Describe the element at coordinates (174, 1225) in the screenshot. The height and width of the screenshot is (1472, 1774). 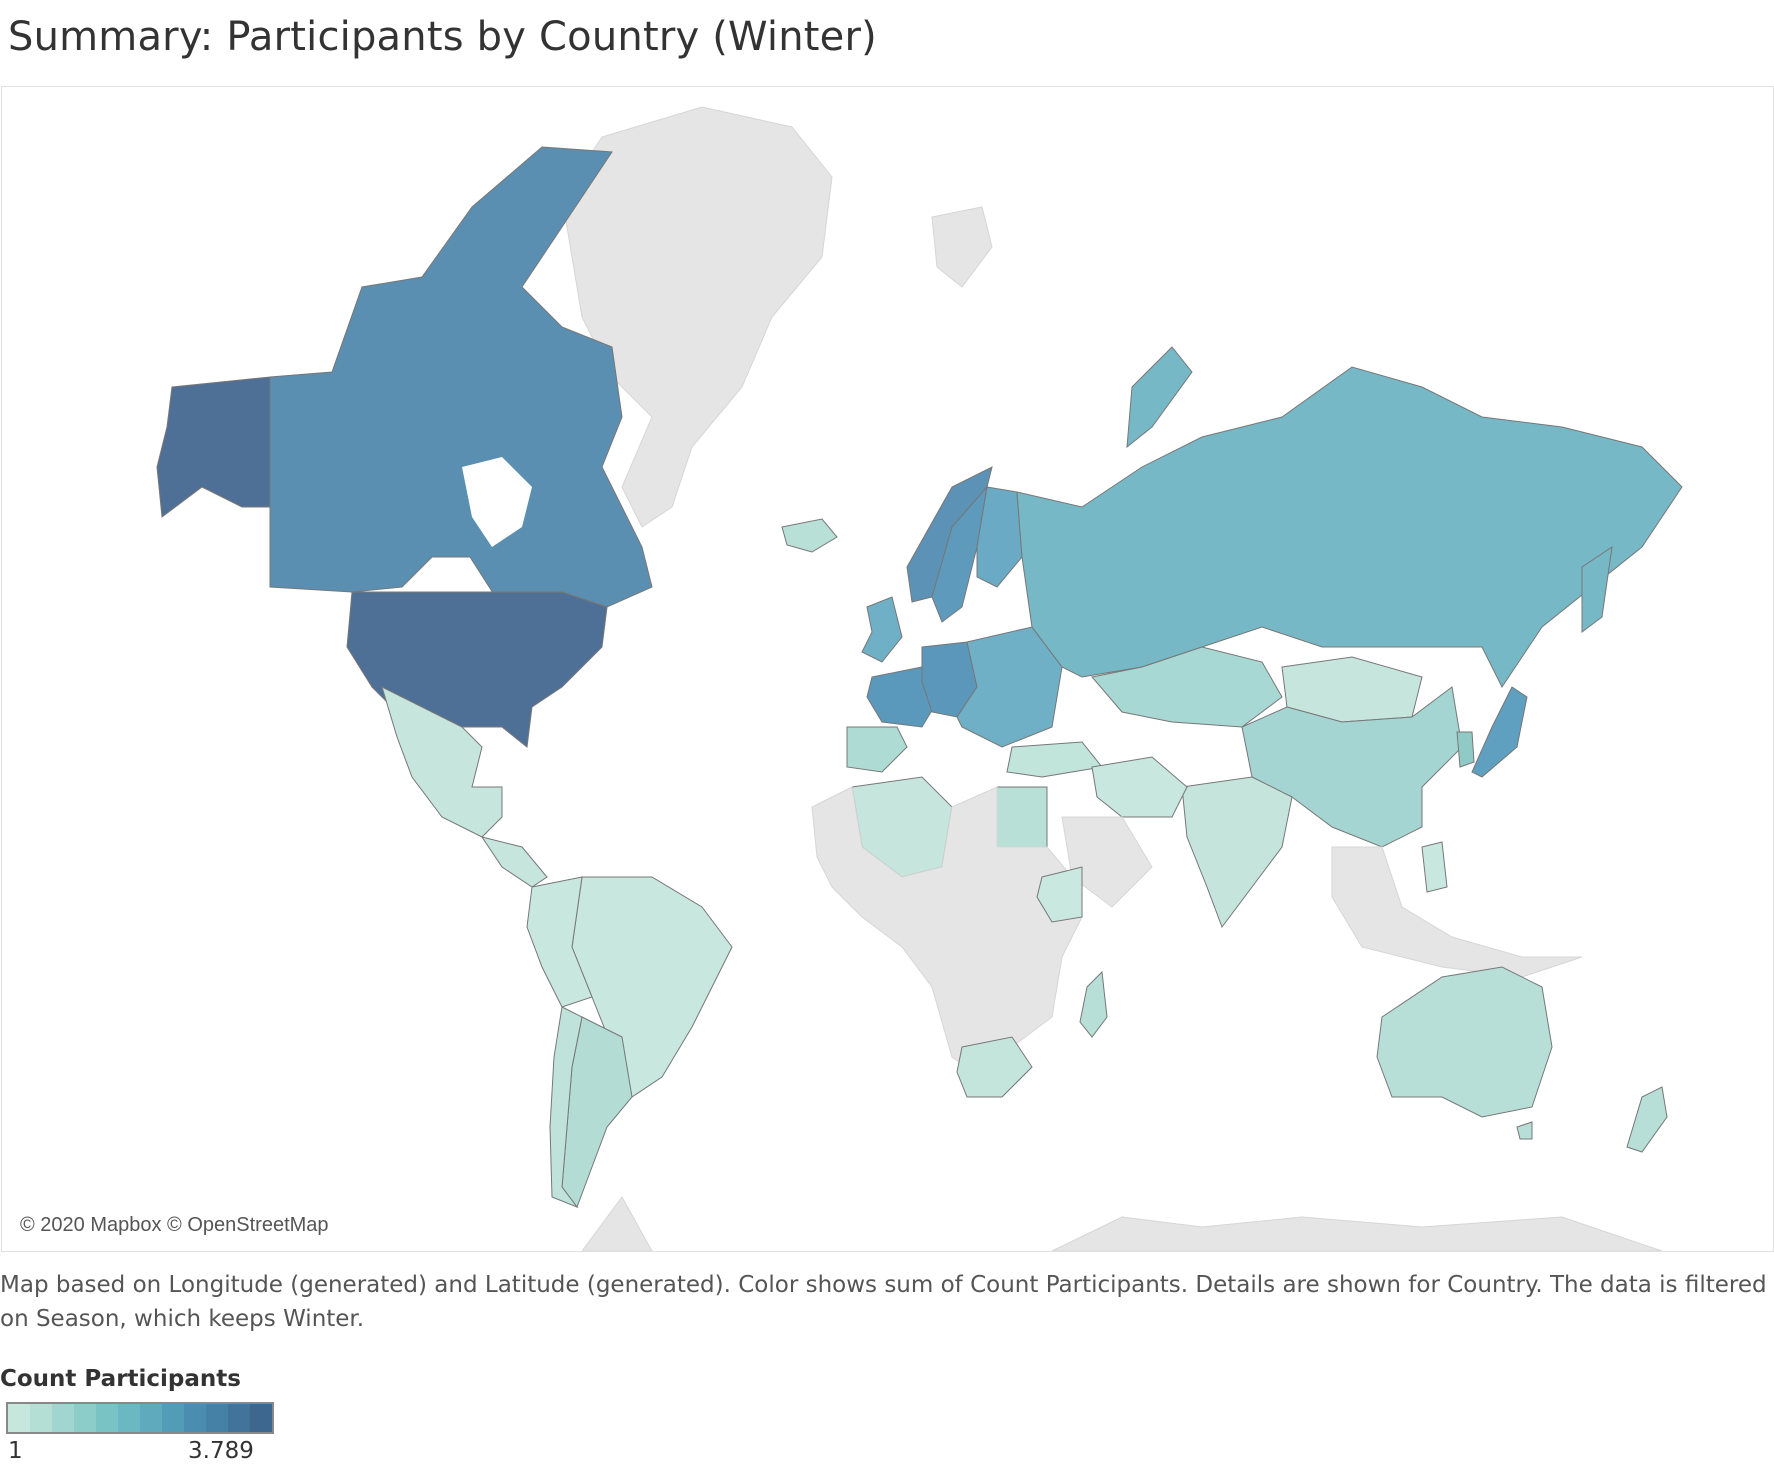
I see `map-attribution: © 2020 Mapbox © OpenStreetMap` at that location.